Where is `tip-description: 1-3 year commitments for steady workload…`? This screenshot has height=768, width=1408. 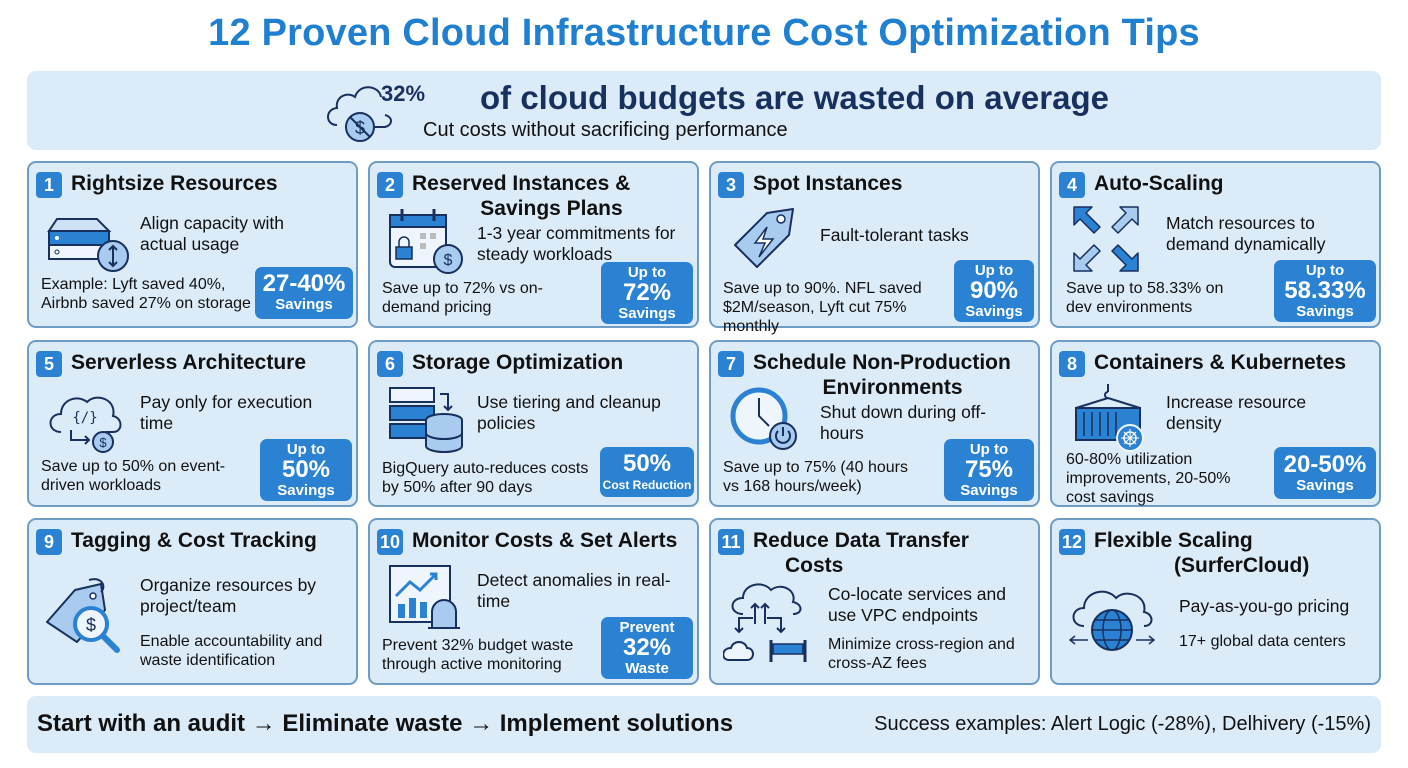 tip-description: 1-3 year commitments for steady workload… is located at coordinates (576, 243).